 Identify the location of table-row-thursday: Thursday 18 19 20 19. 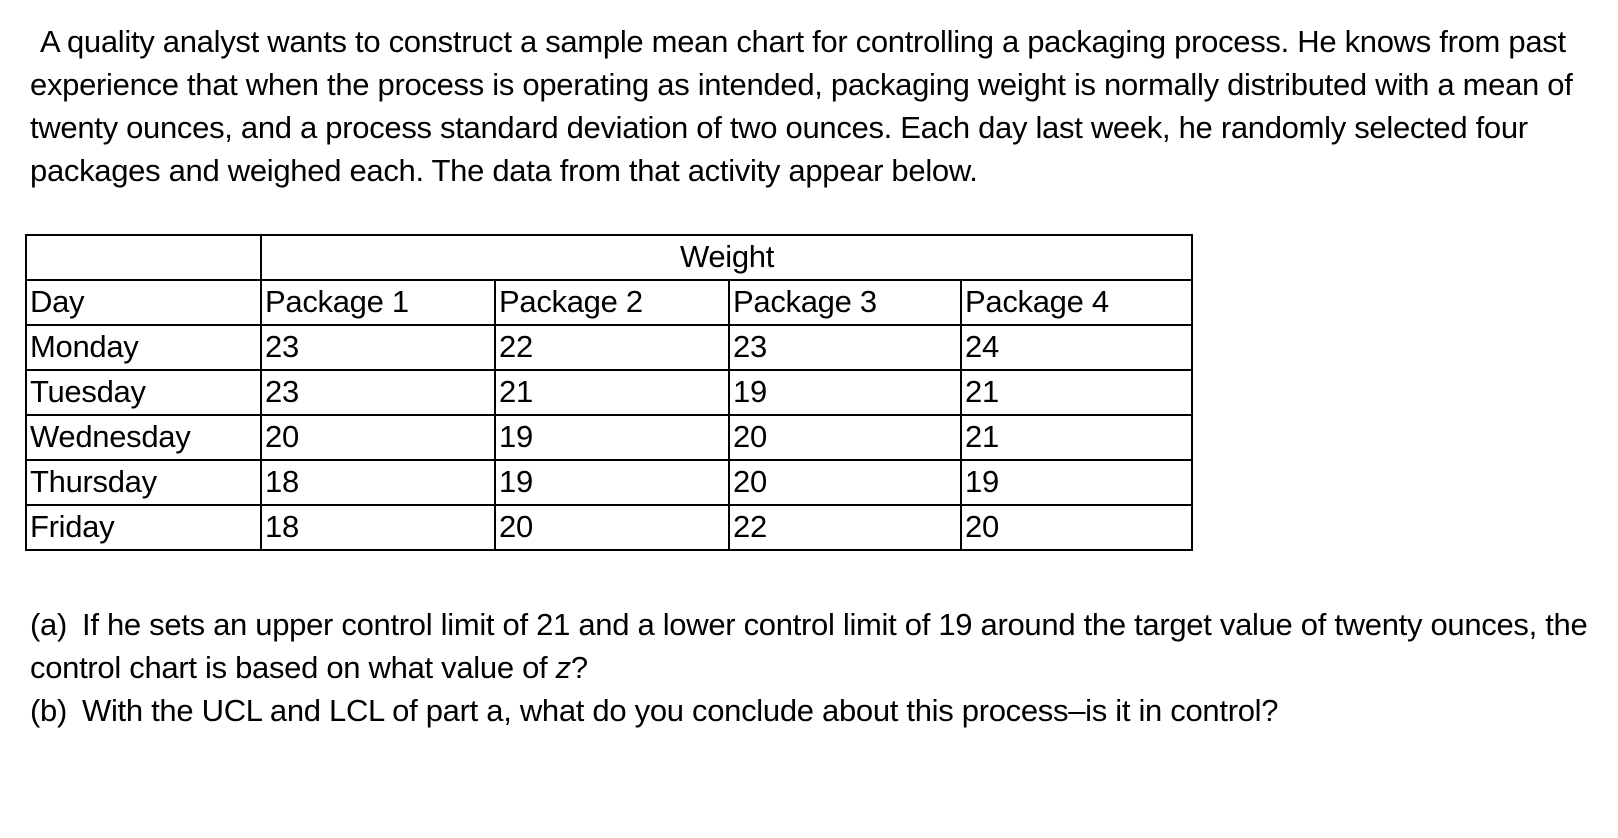
(609, 482).